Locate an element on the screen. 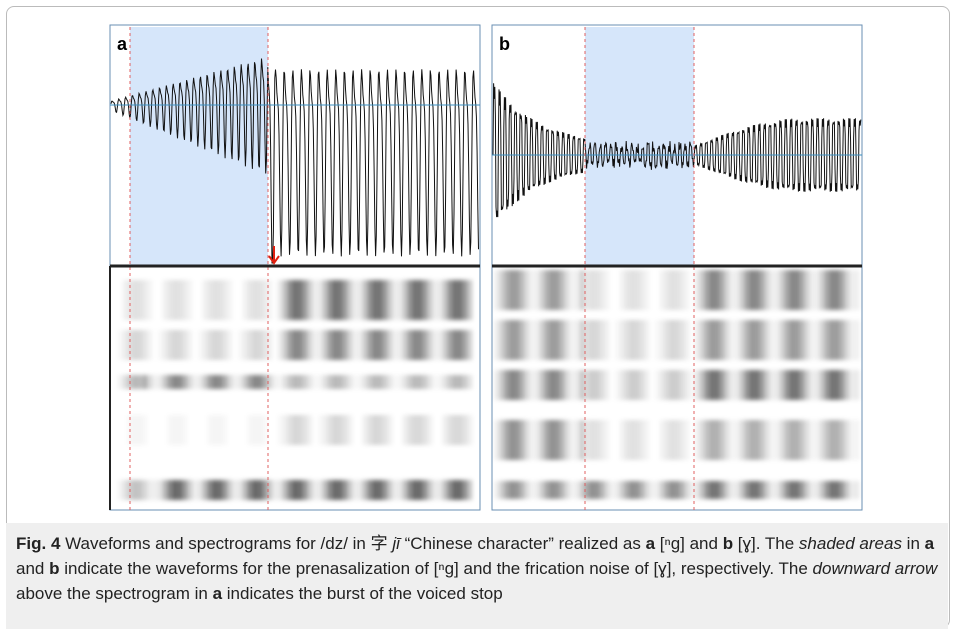 The image size is (956, 629). caption-bold: b is located at coordinates (54, 568).